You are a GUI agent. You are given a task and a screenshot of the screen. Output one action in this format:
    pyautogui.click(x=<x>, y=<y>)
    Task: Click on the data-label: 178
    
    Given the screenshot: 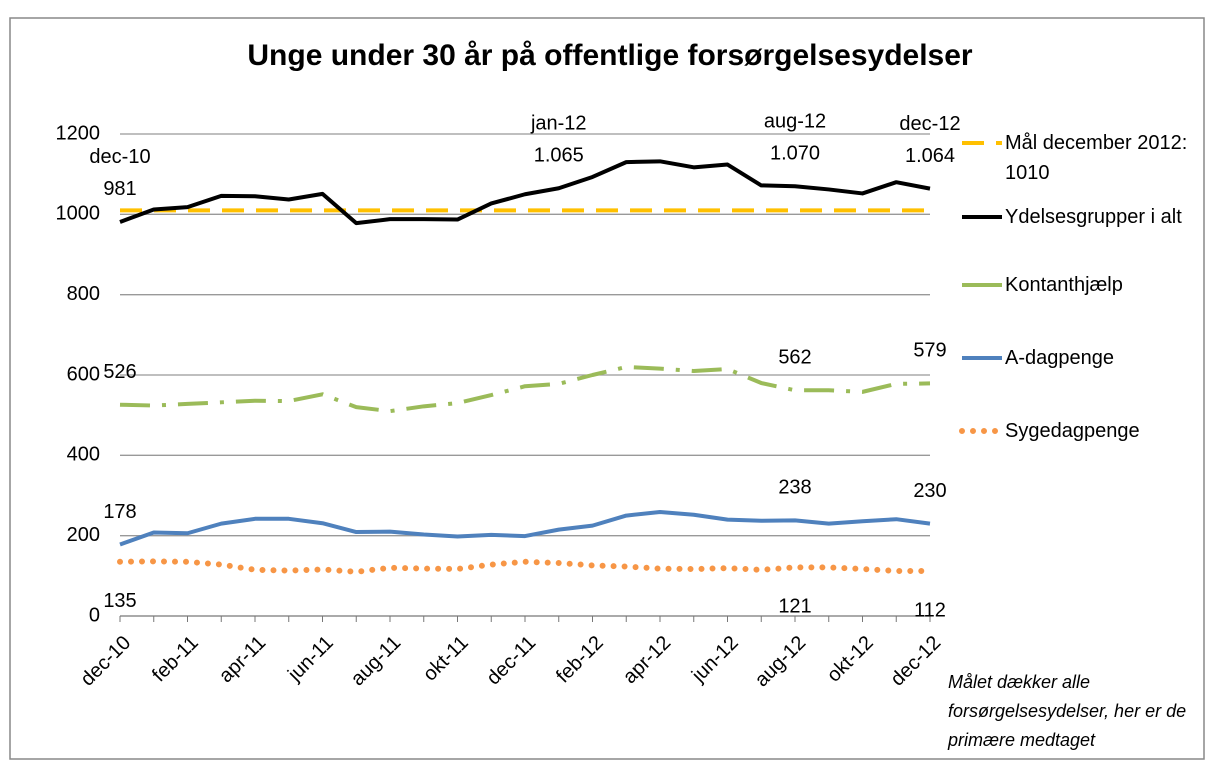 What is the action you would take?
    pyautogui.click(x=119, y=512)
    